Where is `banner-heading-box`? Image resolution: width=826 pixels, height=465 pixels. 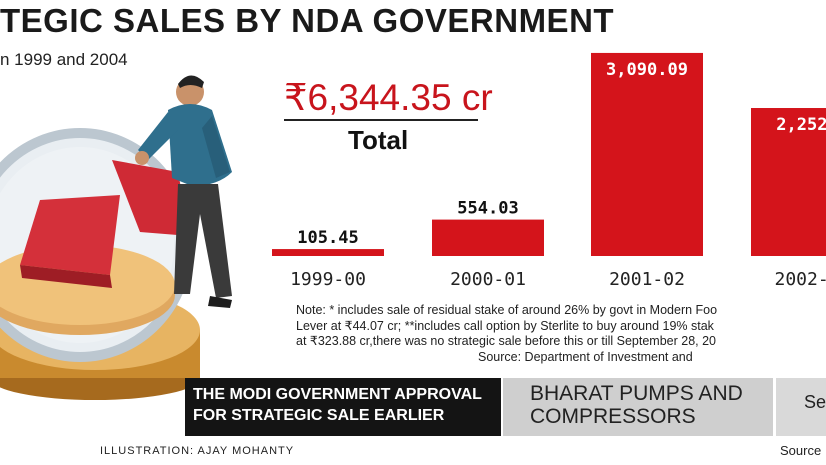
banner-heading-box is located at coordinates (343, 407).